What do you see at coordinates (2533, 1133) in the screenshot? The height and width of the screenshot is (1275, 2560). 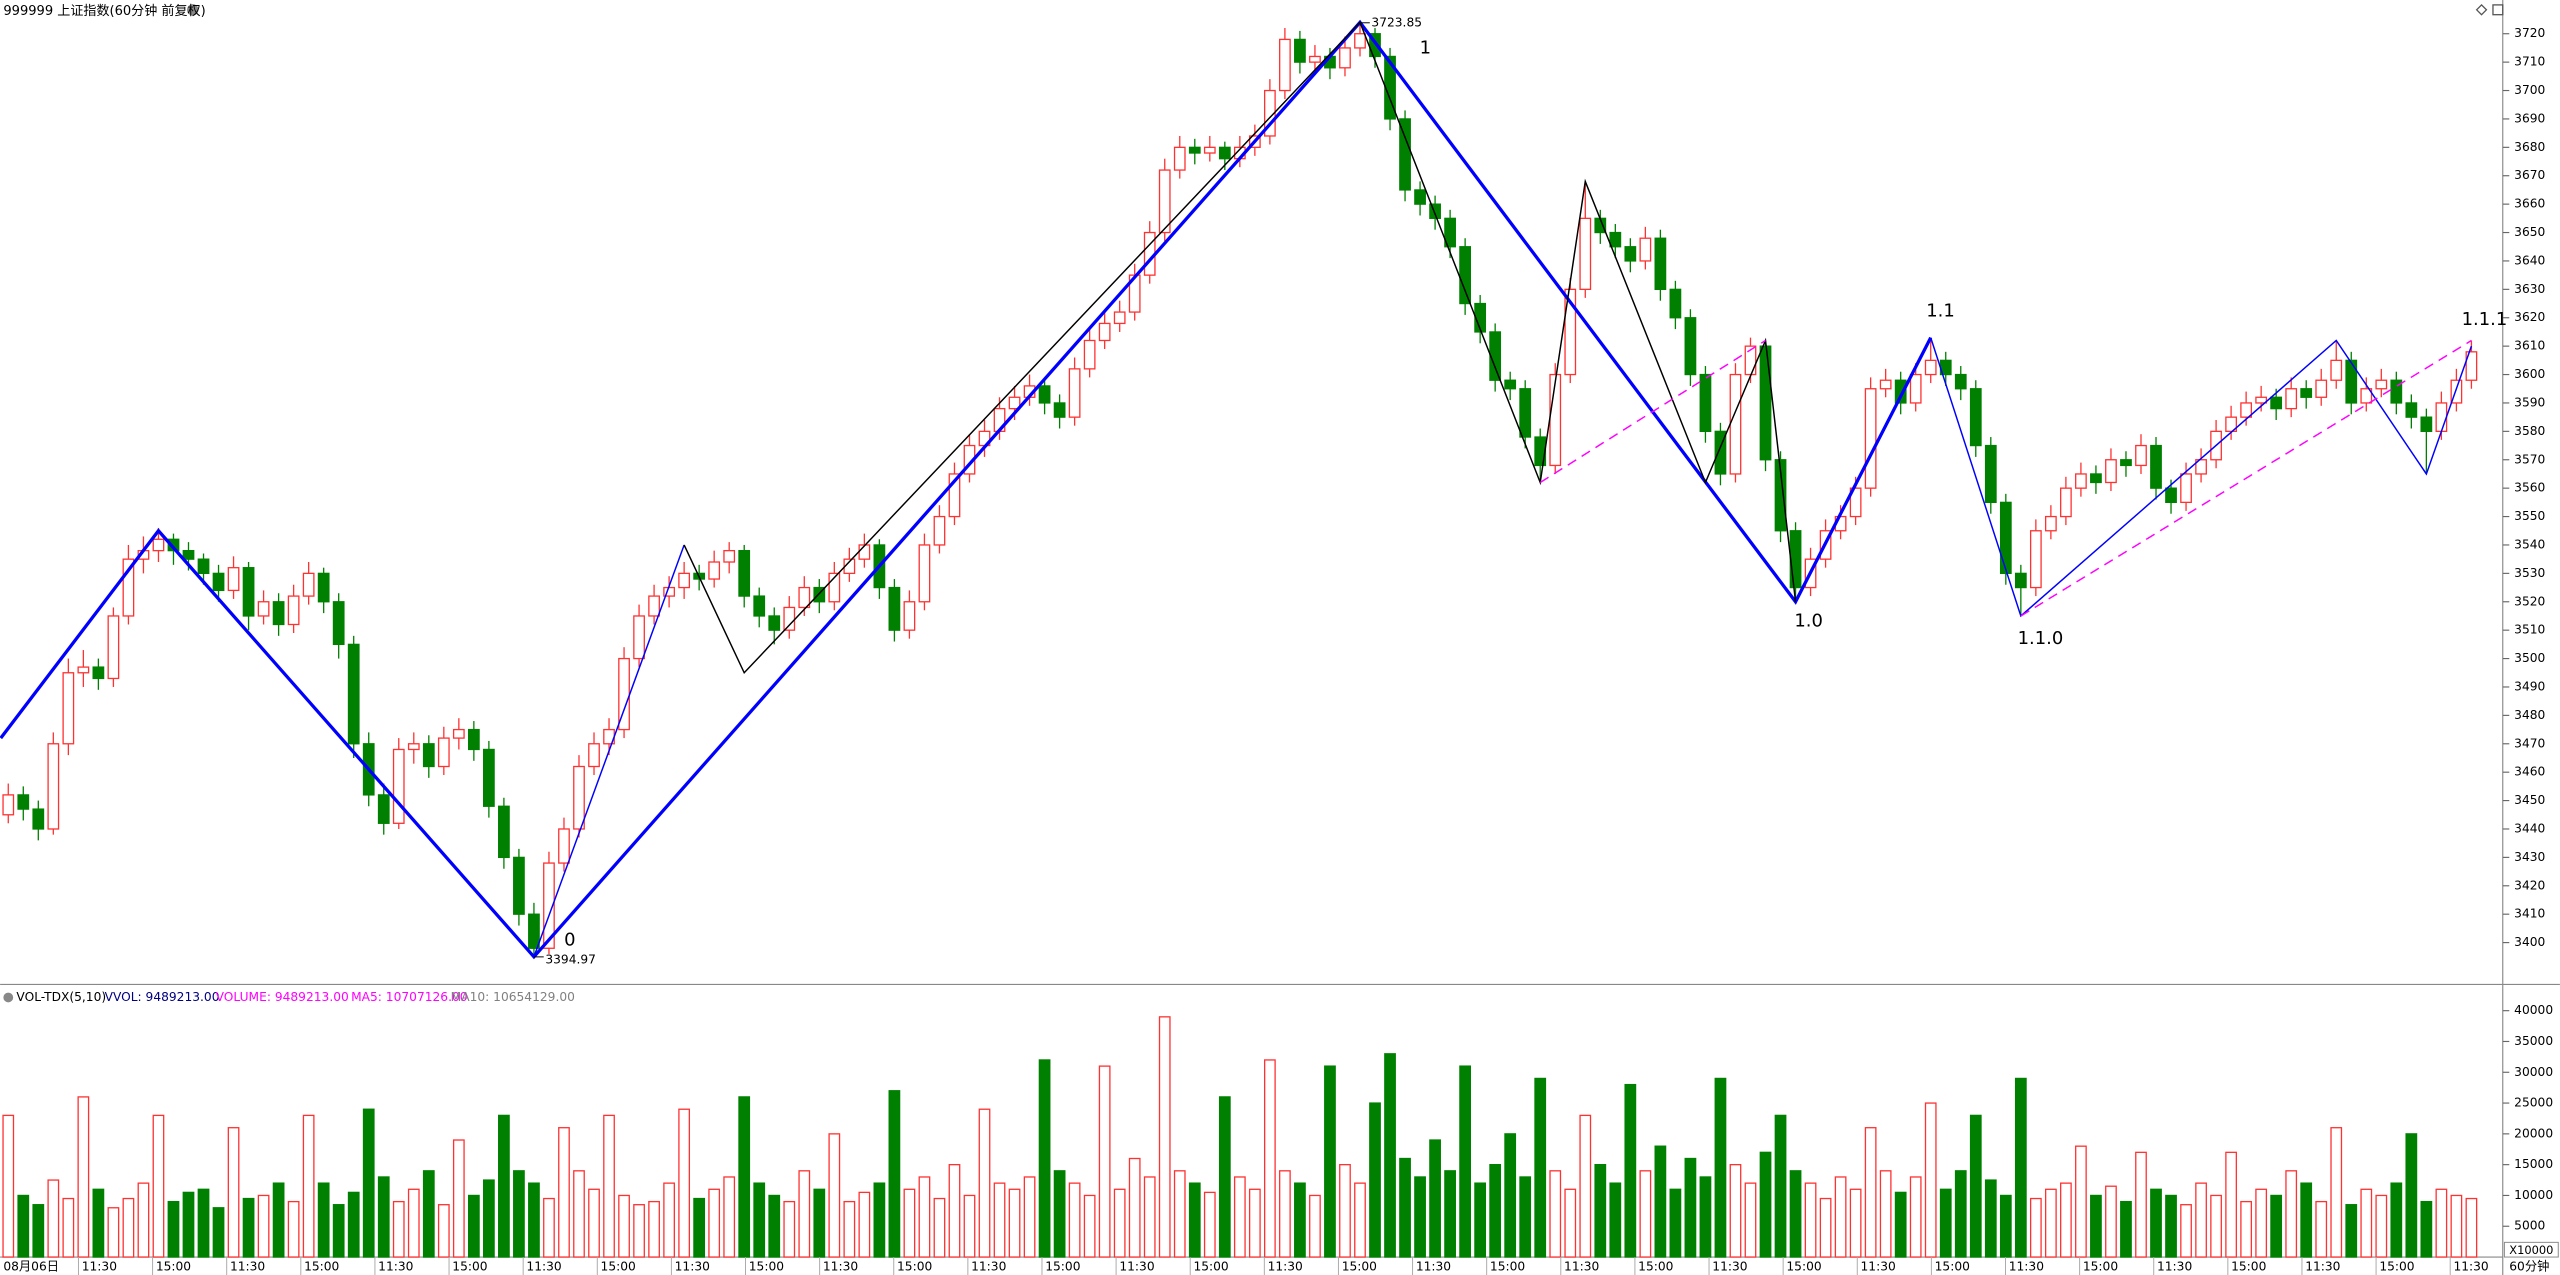 I see `y-tick-label: 20000` at bounding box center [2533, 1133].